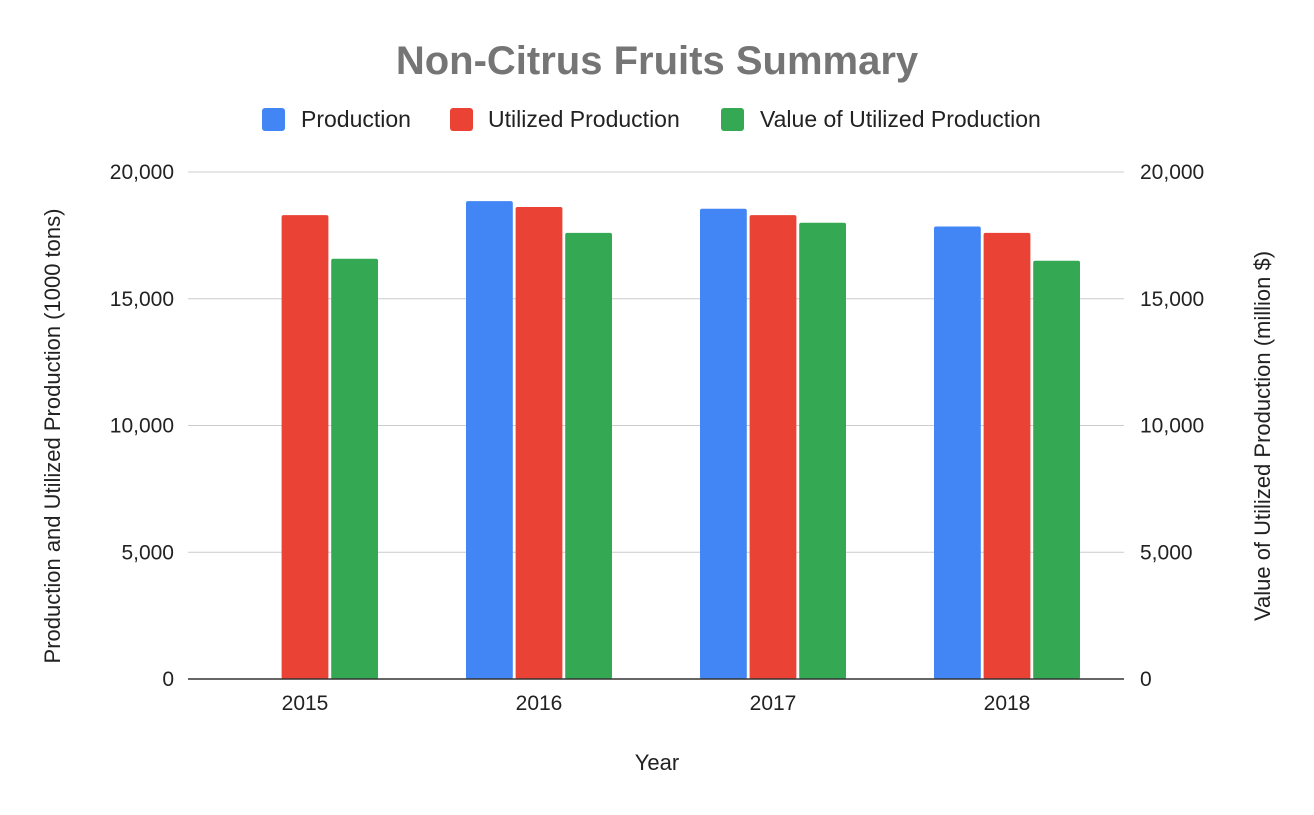 The height and width of the screenshot is (815, 1314). Describe the element at coordinates (1007, 455) in the screenshot. I see `bar-utilized-production-2018` at that location.